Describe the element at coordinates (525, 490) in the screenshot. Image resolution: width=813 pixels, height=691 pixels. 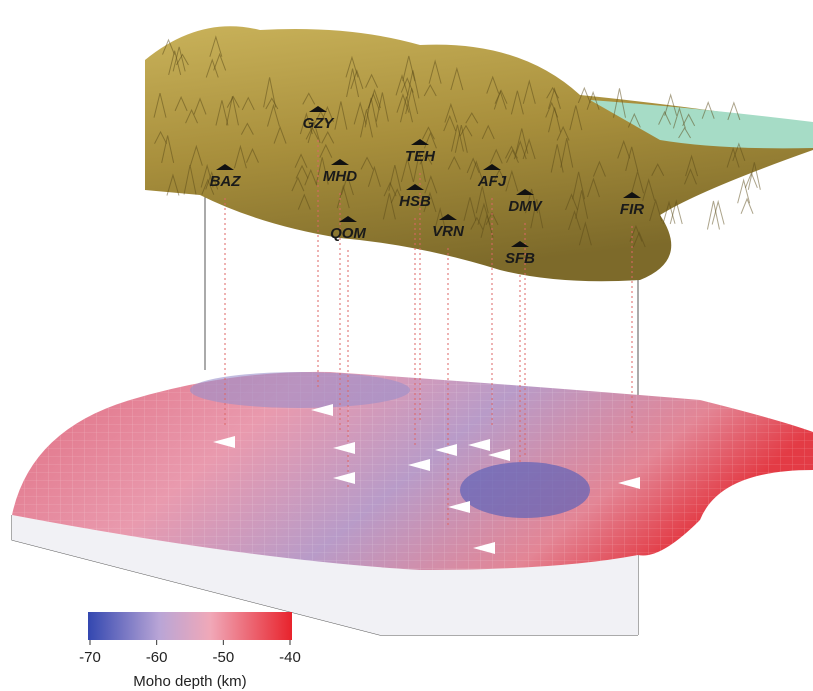
I see `moho-low` at that location.